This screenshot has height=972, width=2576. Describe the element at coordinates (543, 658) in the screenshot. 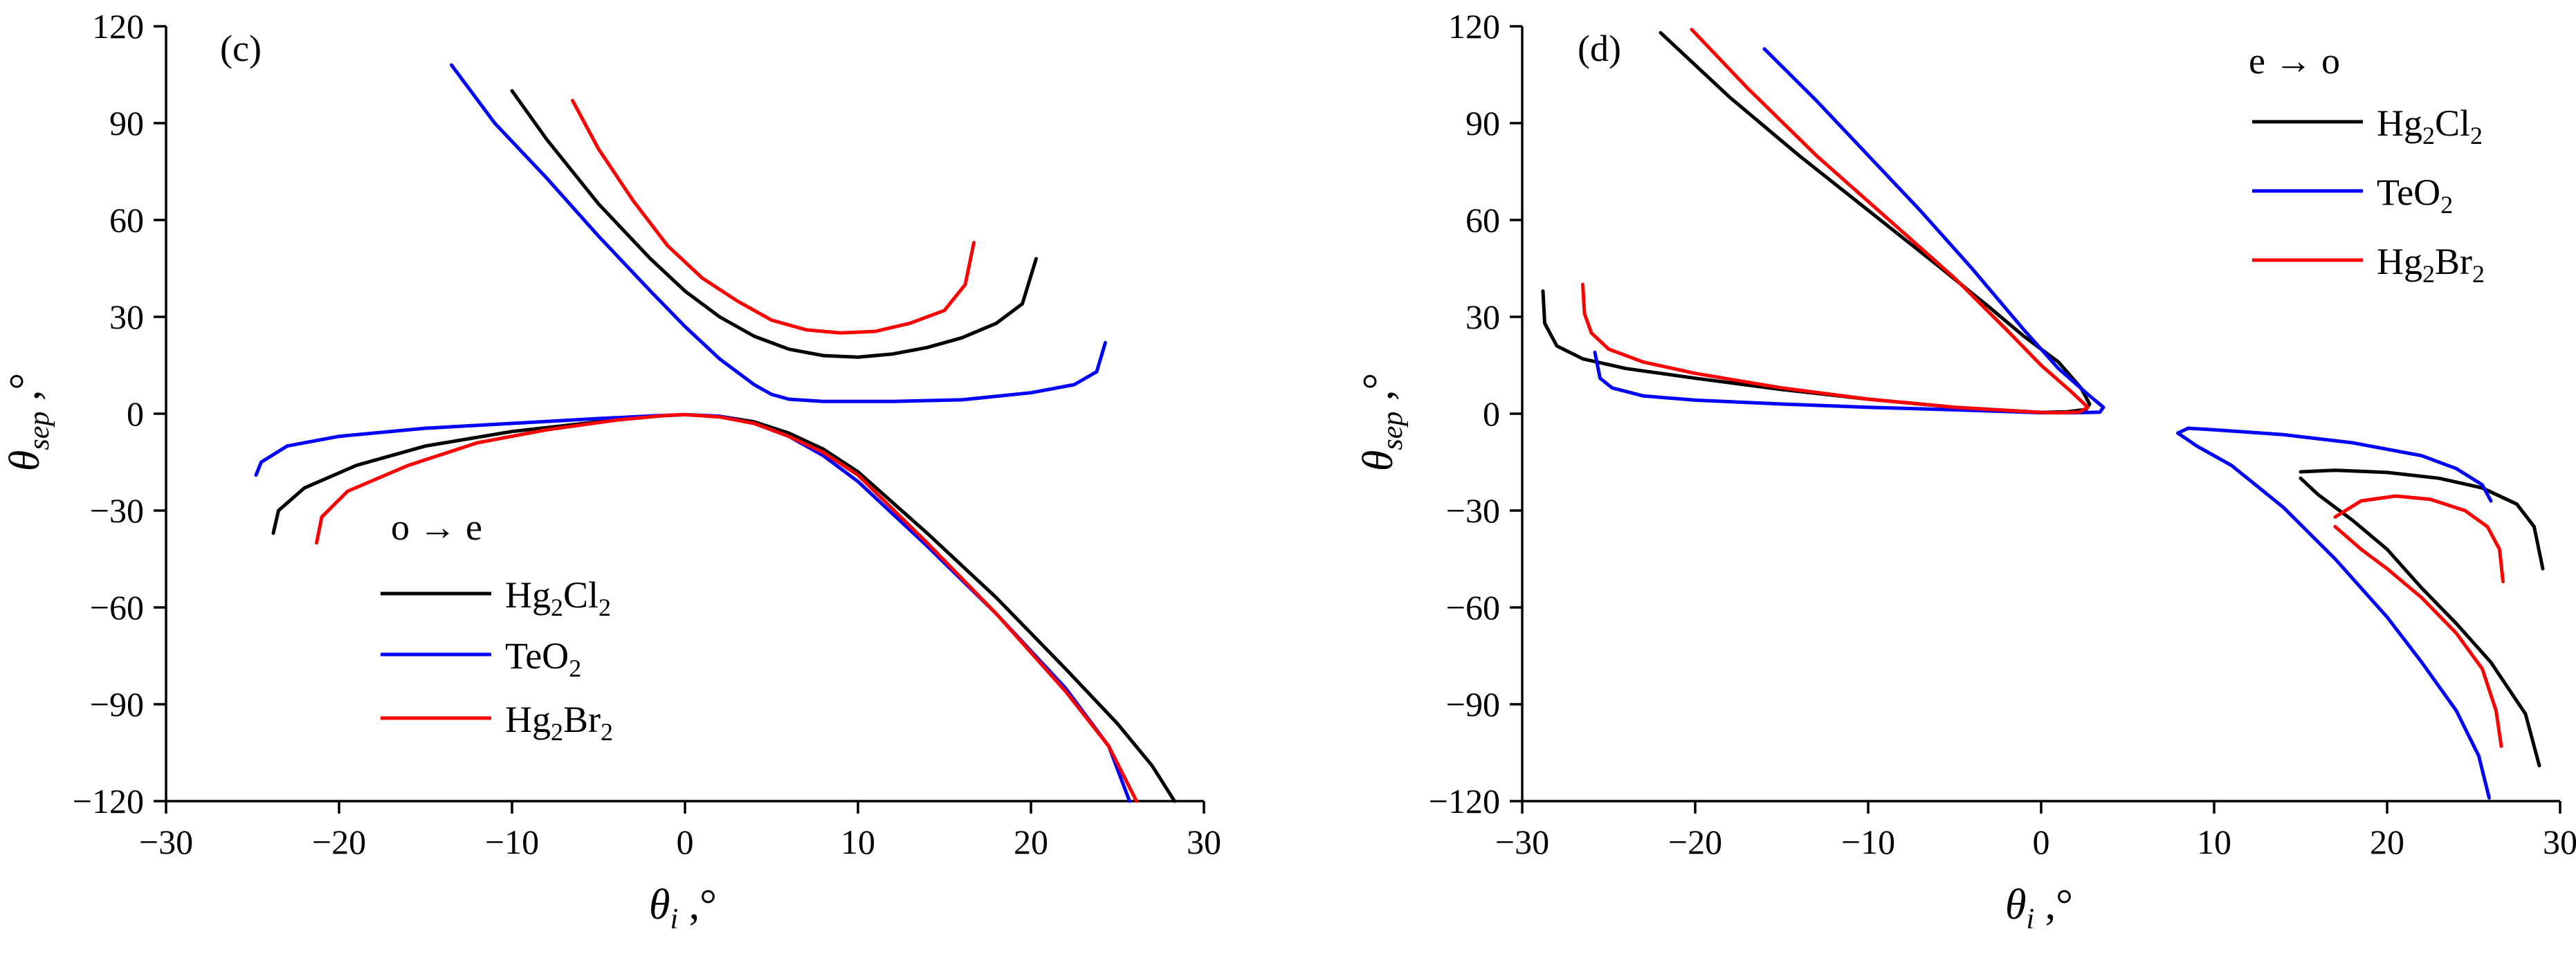

I see `legend-label-teo2-c: TeO2` at that location.